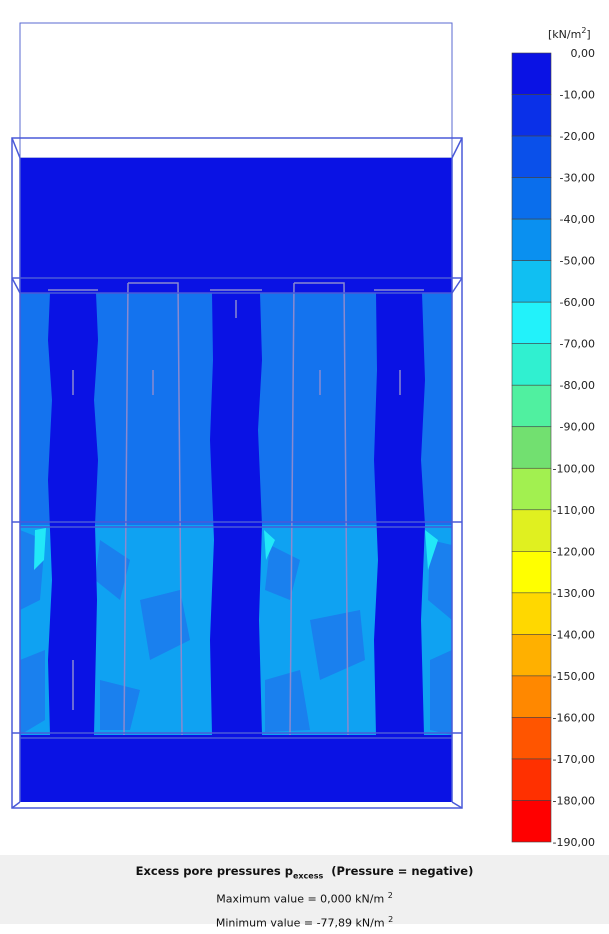  I want to click on max-text: Maximum value = 0,000 kN/m, so click(300, 899).